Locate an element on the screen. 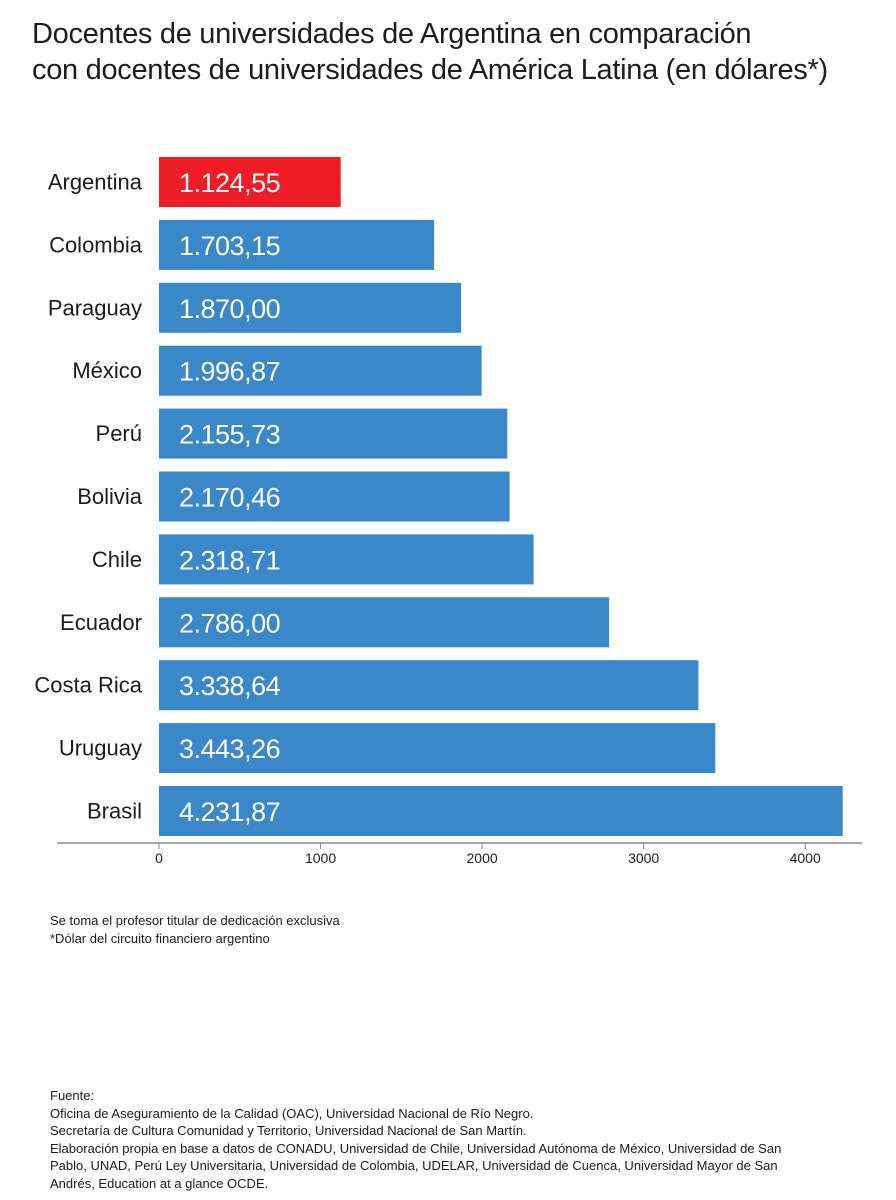 This screenshot has width=896, height=1200. bar-uruguay is located at coordinates (437, 748).